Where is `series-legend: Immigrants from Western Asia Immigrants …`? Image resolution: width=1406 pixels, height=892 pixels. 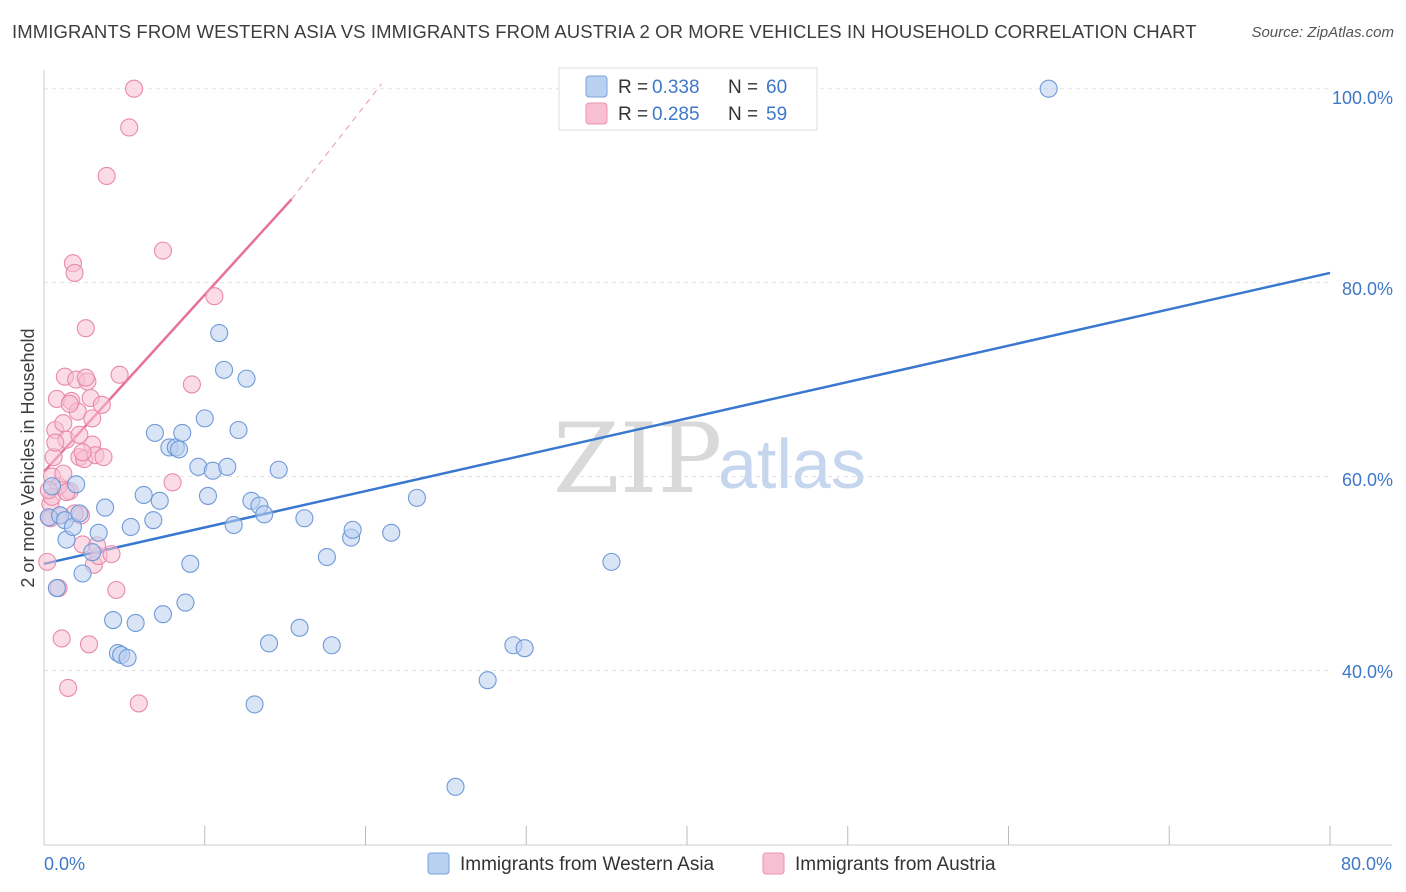
series-legend: Immigrants from Western Asia Immigrants … is located at coordinates (711, 863).